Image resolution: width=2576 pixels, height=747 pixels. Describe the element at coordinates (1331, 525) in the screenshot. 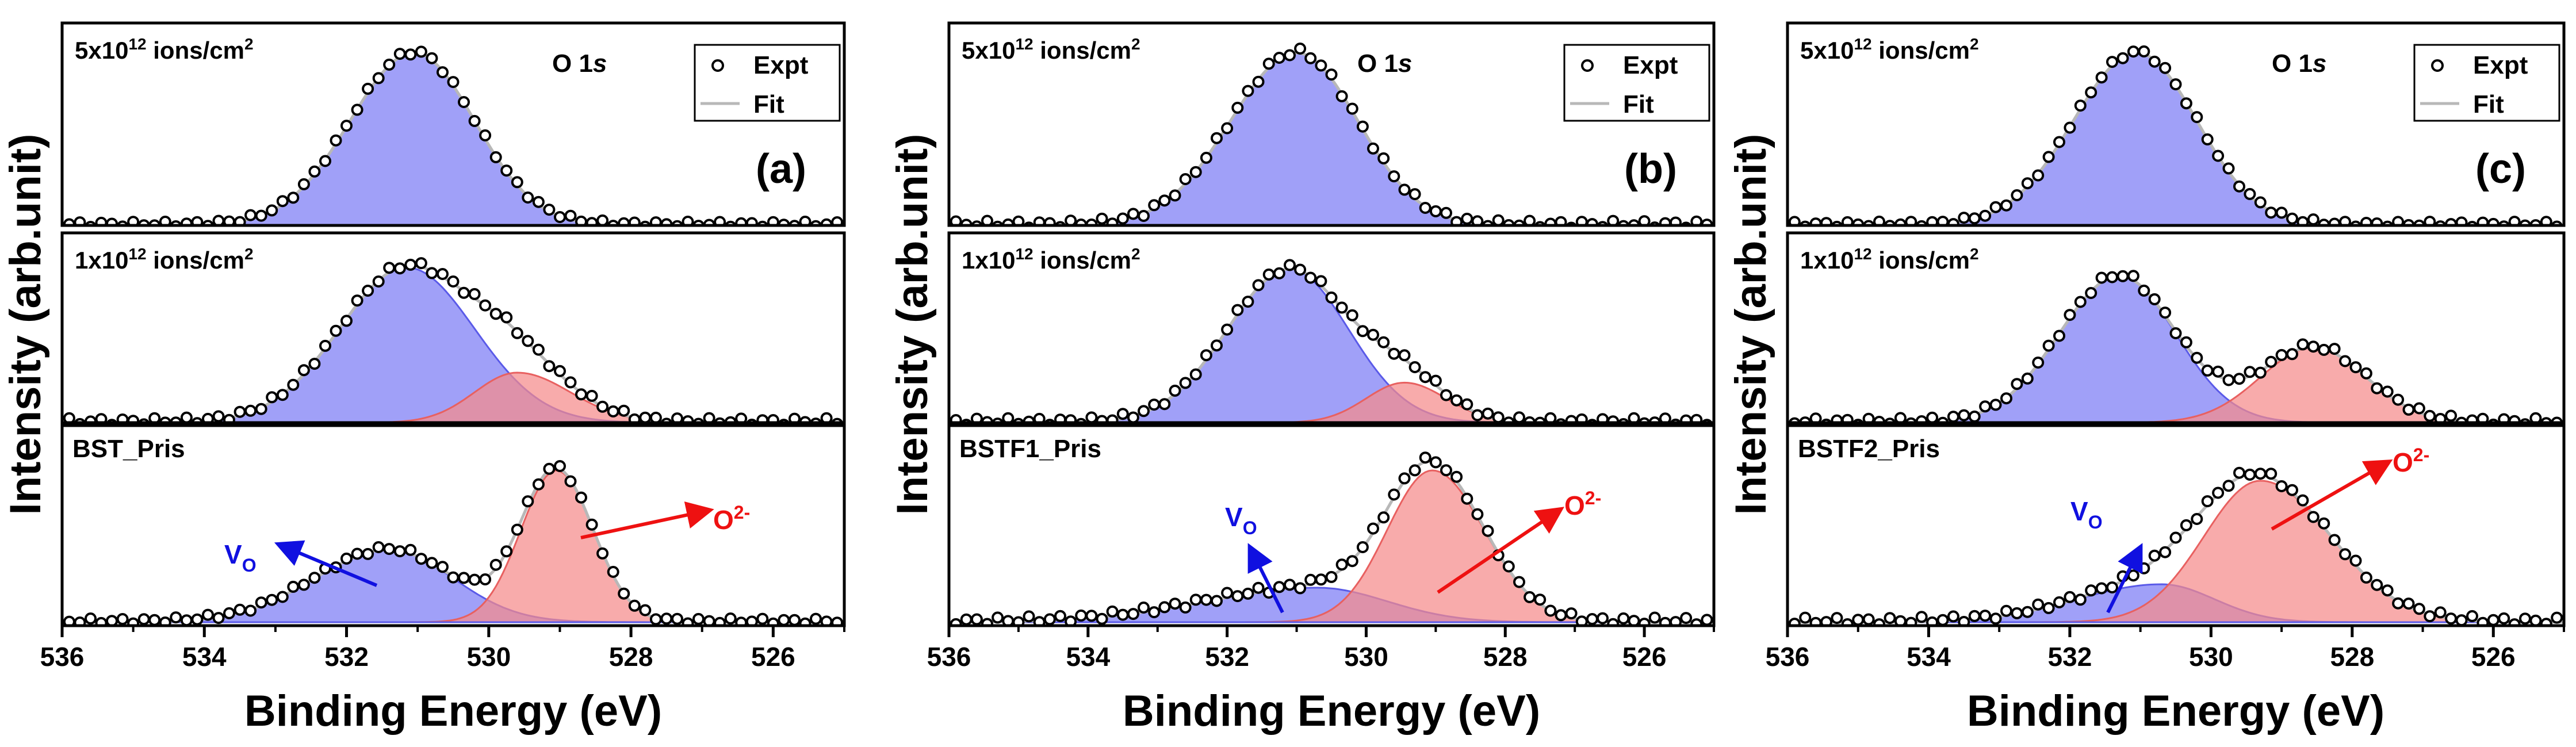

I see `spectrum-stack-3: BSTF1_Pris` at that location.